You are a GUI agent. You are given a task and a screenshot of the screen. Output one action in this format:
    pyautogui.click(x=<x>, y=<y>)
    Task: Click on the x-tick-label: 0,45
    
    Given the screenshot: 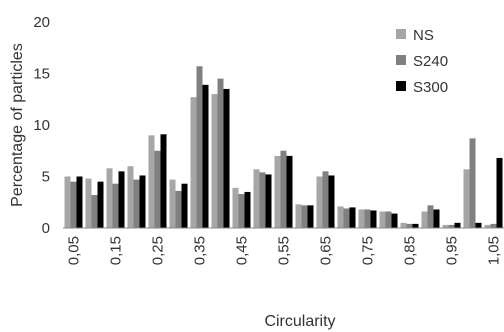 What is the action you would take?
    pyautogui.click(x=242, y=250)
    